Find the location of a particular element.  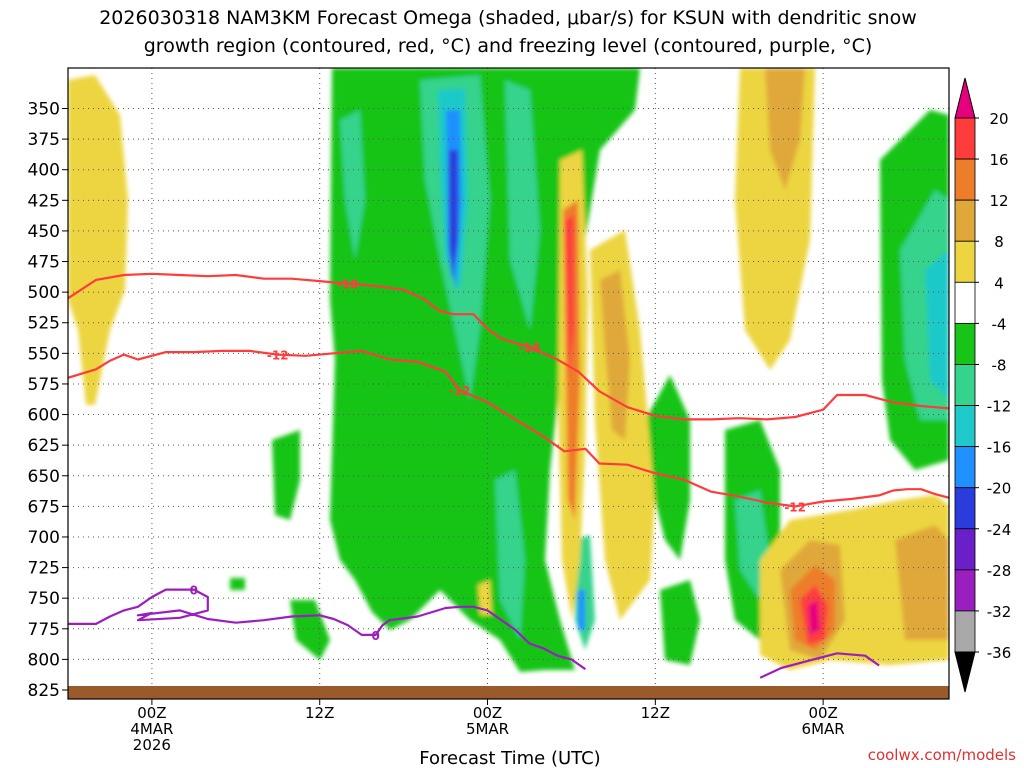

y-tick-label: 775 is located at coordinates (44, 630).